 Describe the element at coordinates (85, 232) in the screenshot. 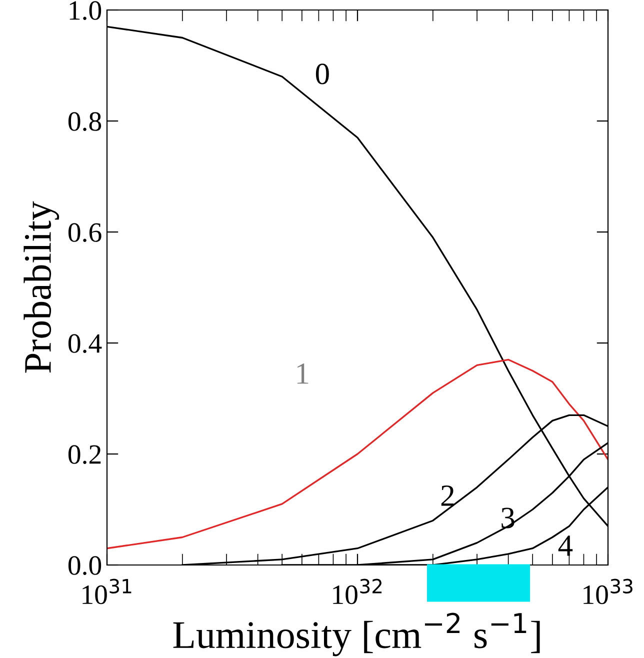

I see `y-tick-label: 0.6` at that location.